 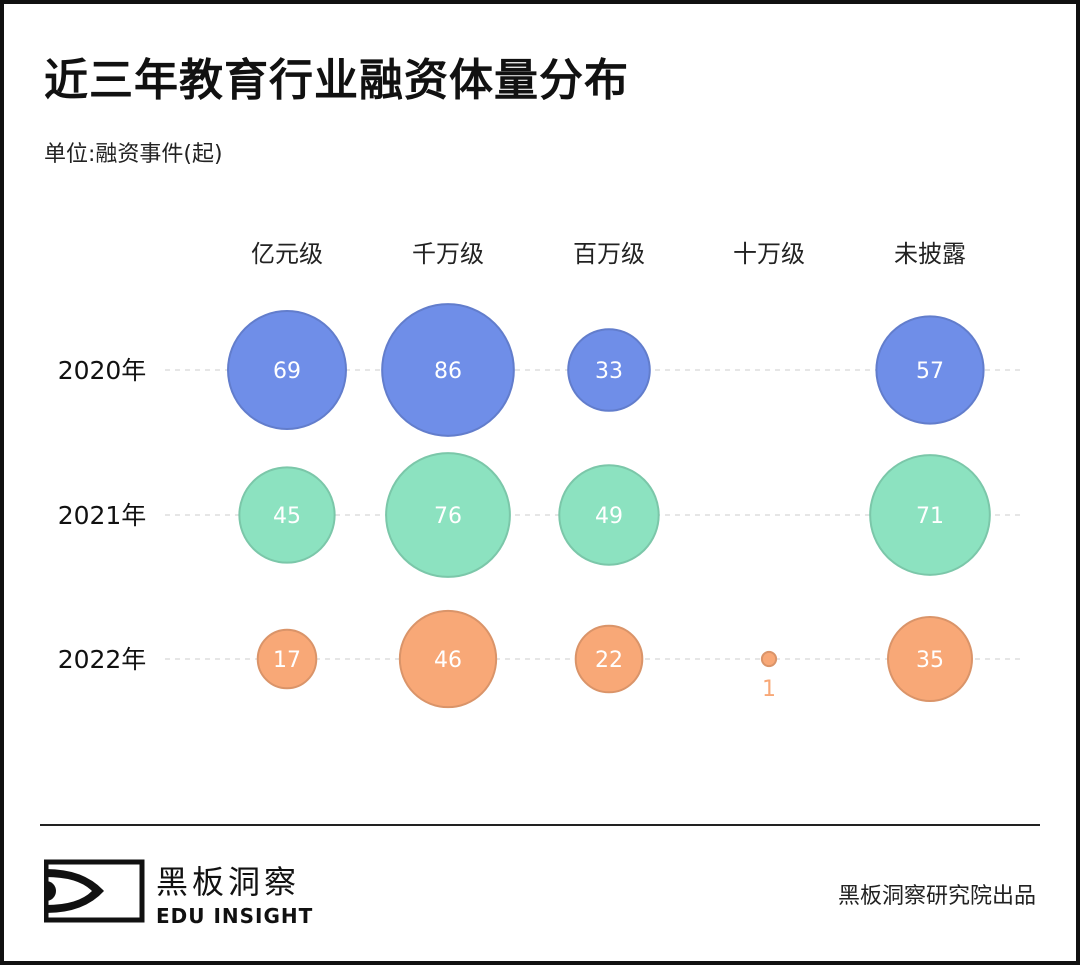 I want to click on bubble-value-label: 57, so click(x=930, y=371).